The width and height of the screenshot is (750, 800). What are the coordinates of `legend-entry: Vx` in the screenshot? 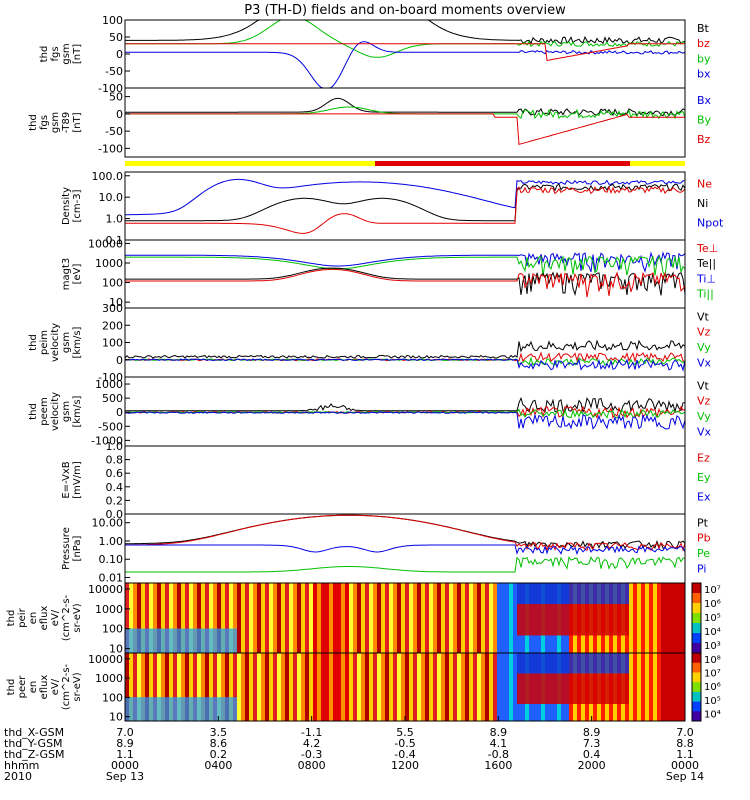 It's located at (704, 431).